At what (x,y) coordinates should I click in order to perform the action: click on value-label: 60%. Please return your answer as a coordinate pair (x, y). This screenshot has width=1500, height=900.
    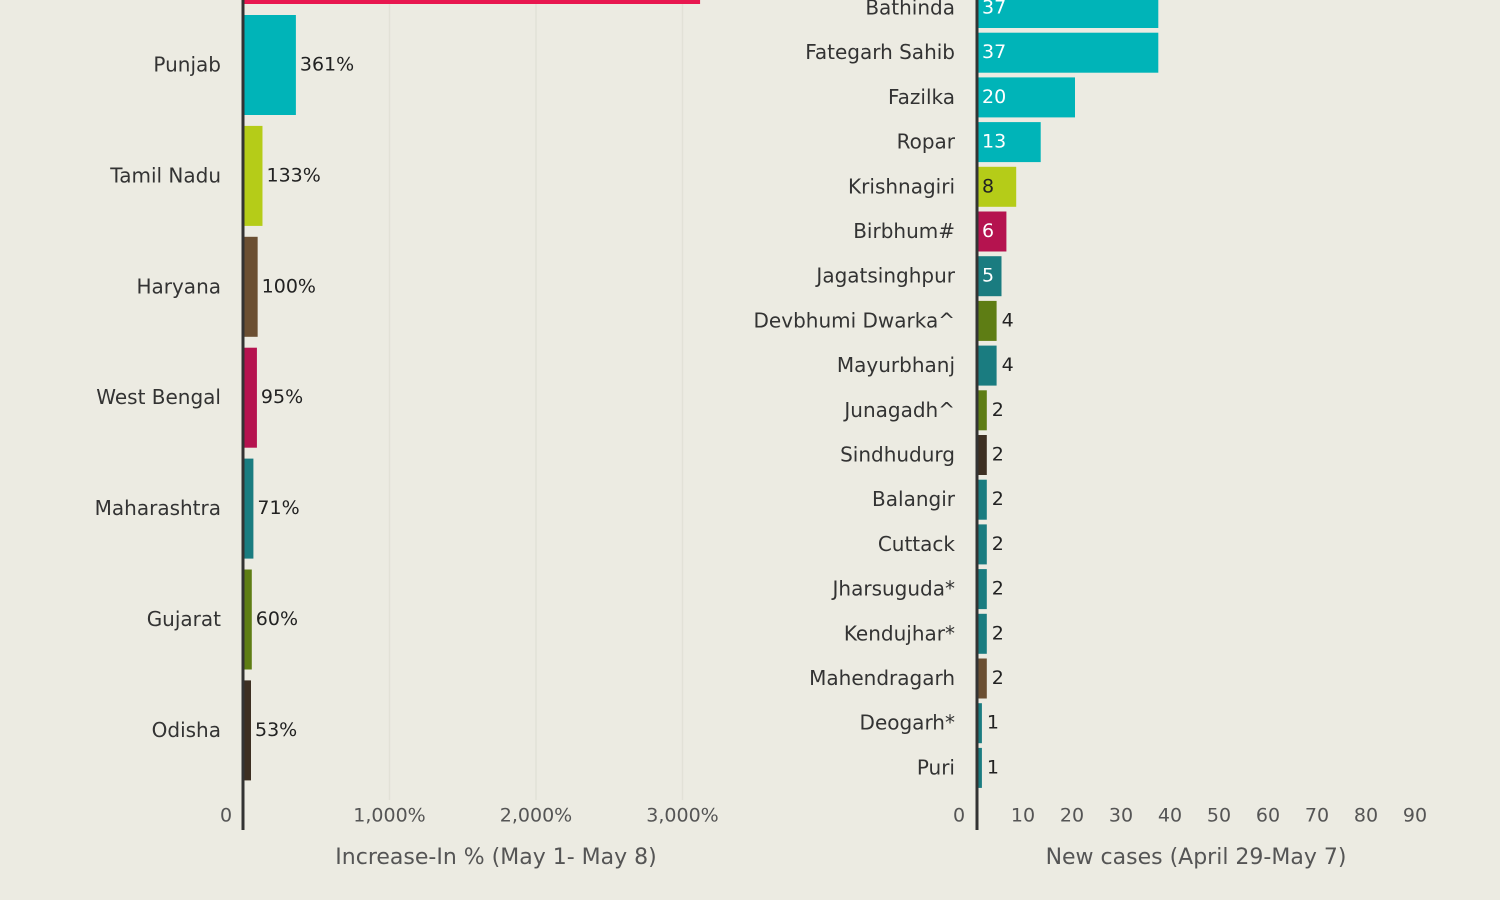
    Looking at the image, I should click on (277, 619).